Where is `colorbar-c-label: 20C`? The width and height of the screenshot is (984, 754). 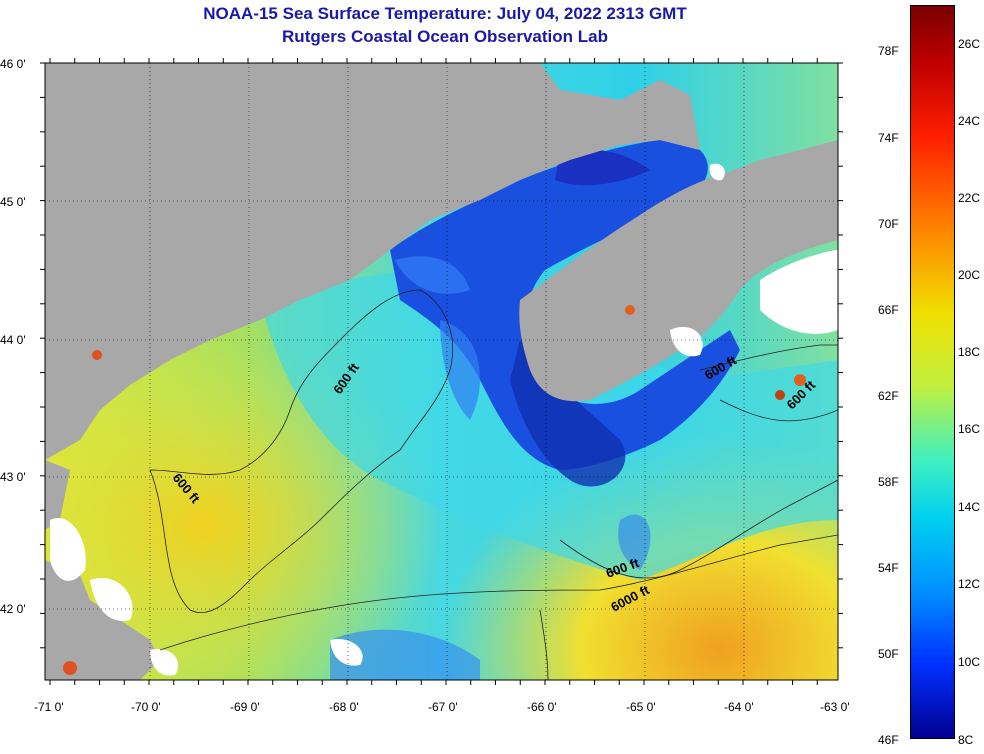
colorbar-c-label: 20C is located at coordinates (969, 275).